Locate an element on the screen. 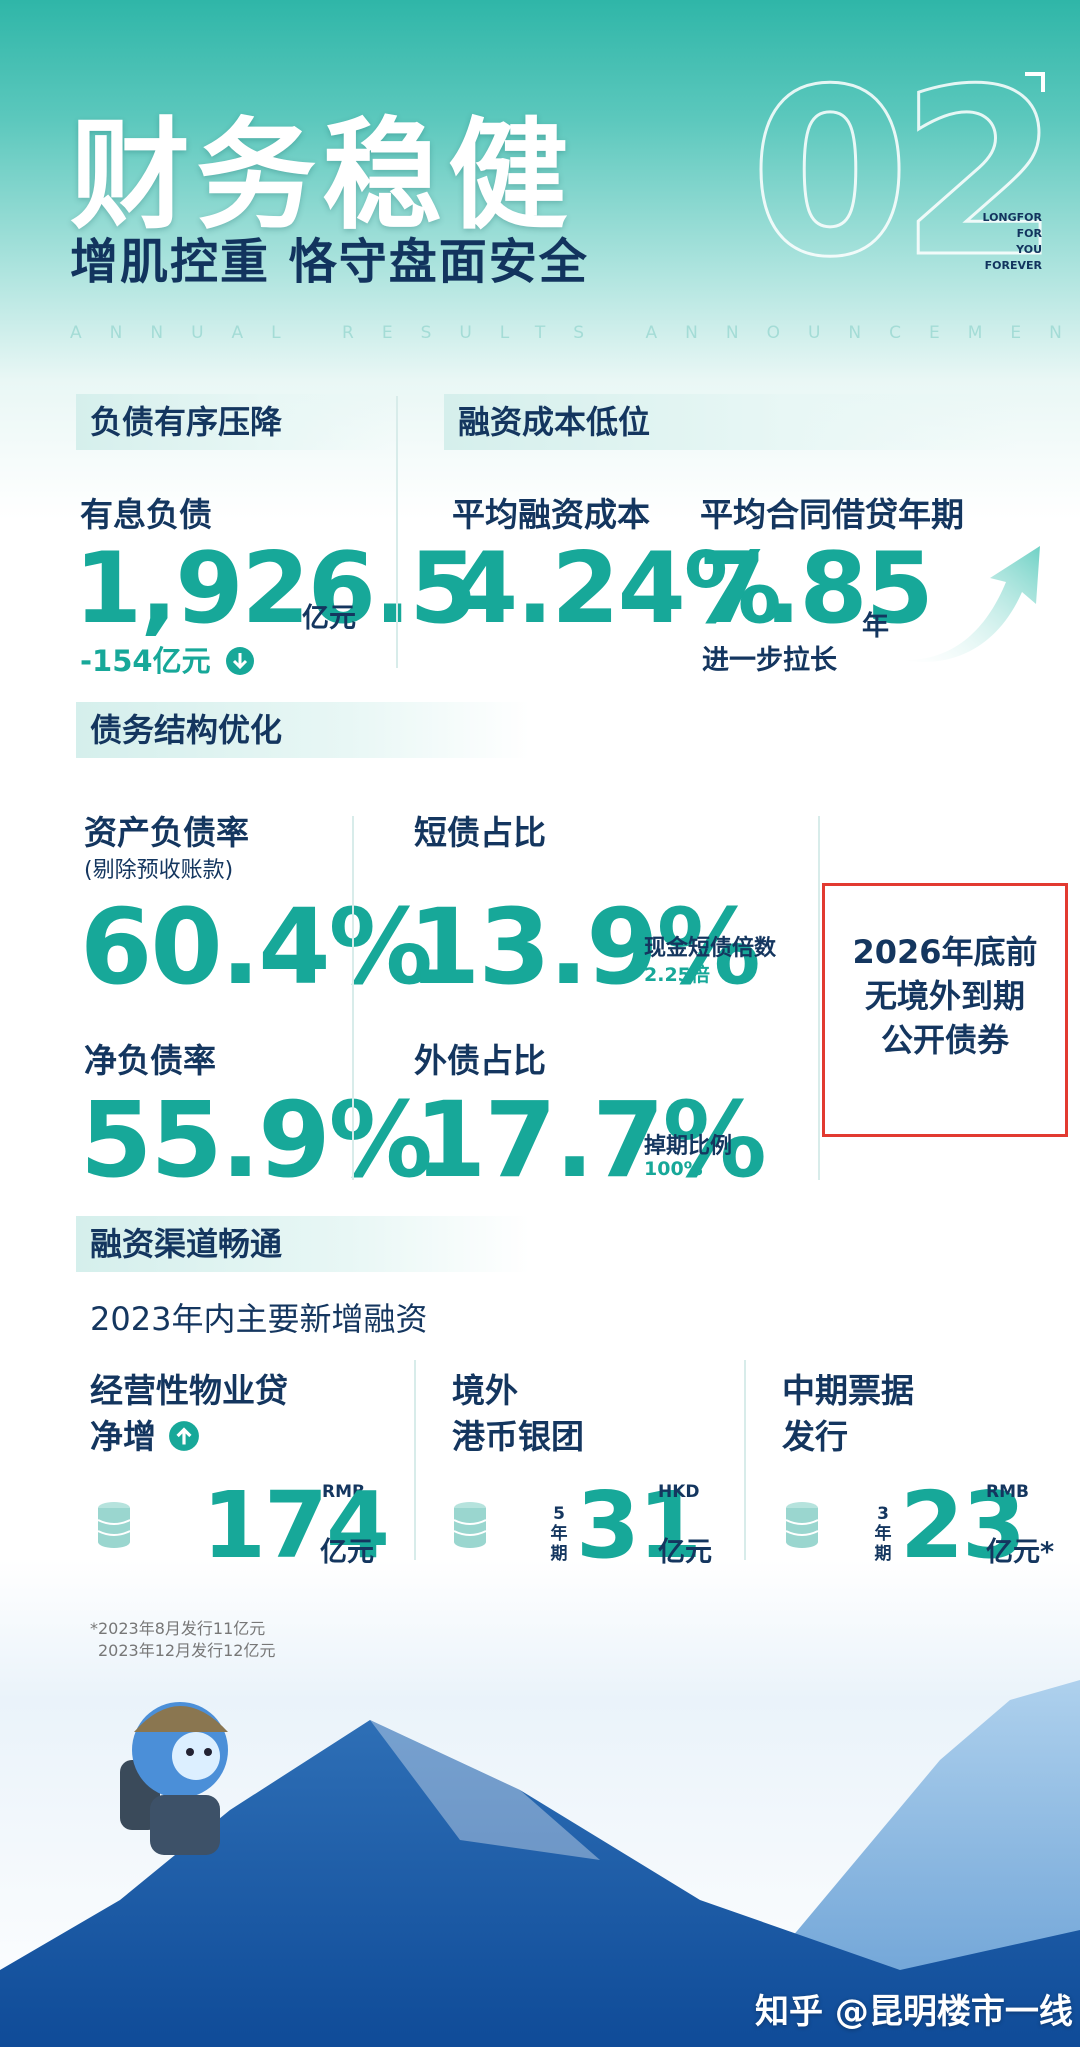 This screenshot has width=1080, height=2047. section-number: 02 is located at coordinates (904, 174).